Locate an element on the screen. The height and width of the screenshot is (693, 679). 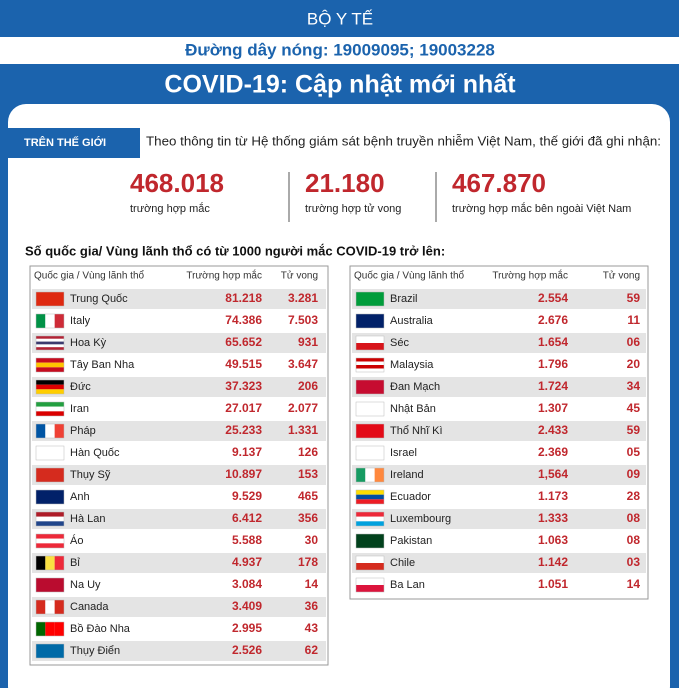
country: Áo is located at coordinates (76, 540).